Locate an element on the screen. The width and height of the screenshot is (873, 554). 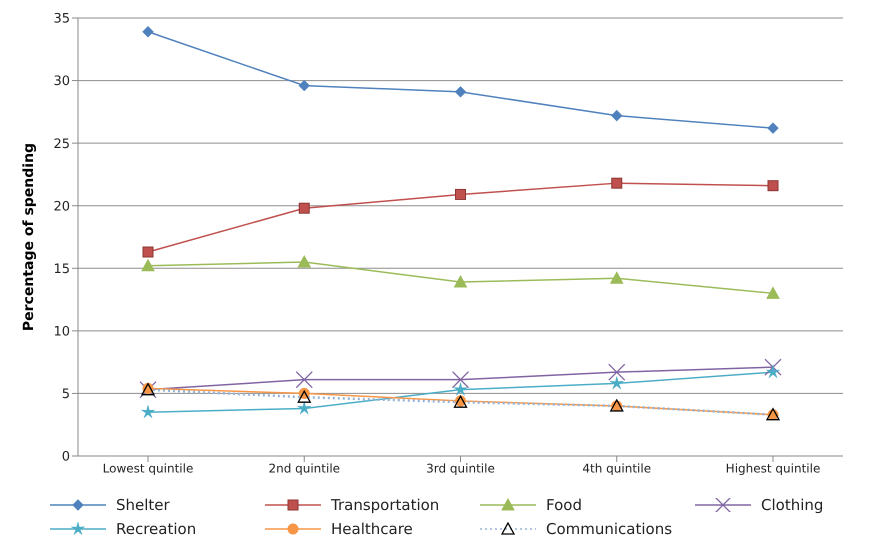
x-tick-label: Highest quintile is located at coordinates (773, 469).